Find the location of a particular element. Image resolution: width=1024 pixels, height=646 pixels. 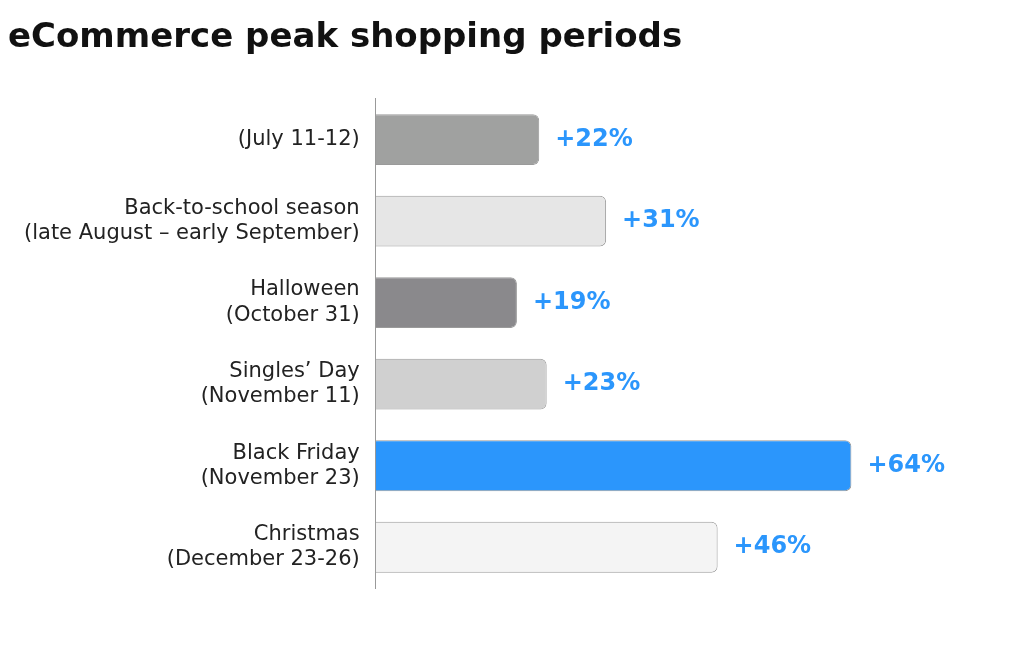

y-tick-label: Christmas (December 23-26) is located at coordinates (263, 546).